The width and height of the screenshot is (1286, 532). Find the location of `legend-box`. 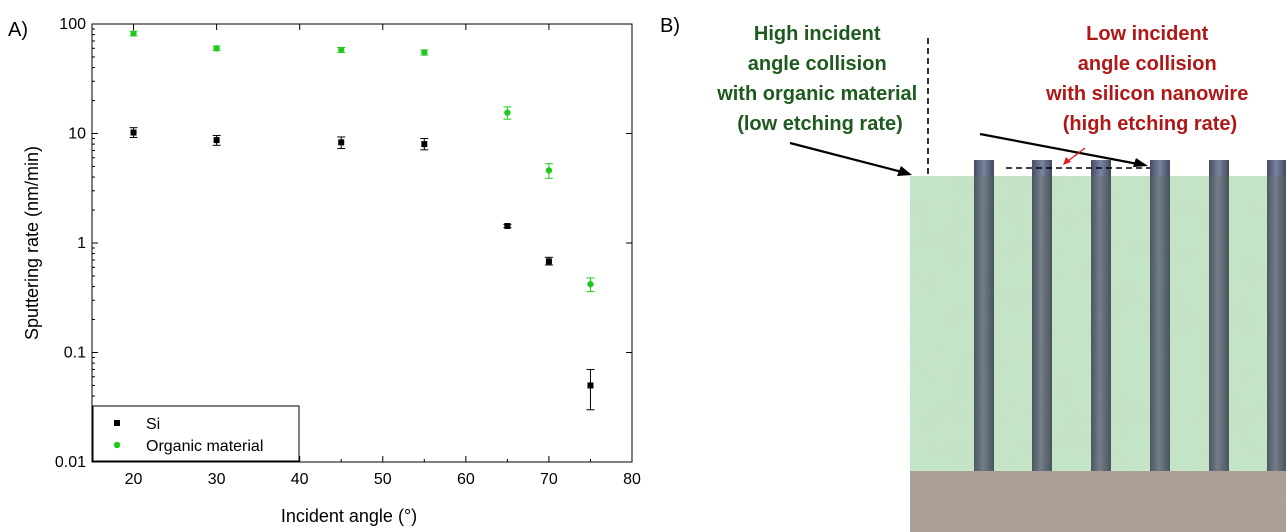

legend-box is located at coordinates (196, 433).